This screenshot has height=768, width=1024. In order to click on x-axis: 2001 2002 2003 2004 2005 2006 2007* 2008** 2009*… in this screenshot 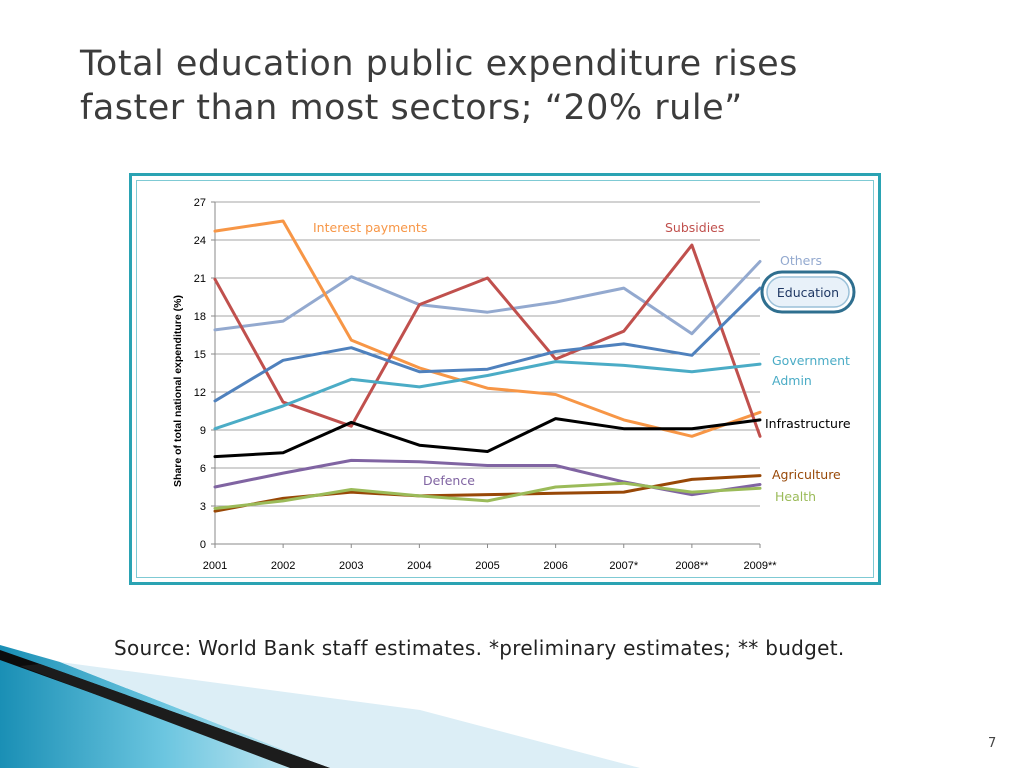, I will do `click(490, 558)`.